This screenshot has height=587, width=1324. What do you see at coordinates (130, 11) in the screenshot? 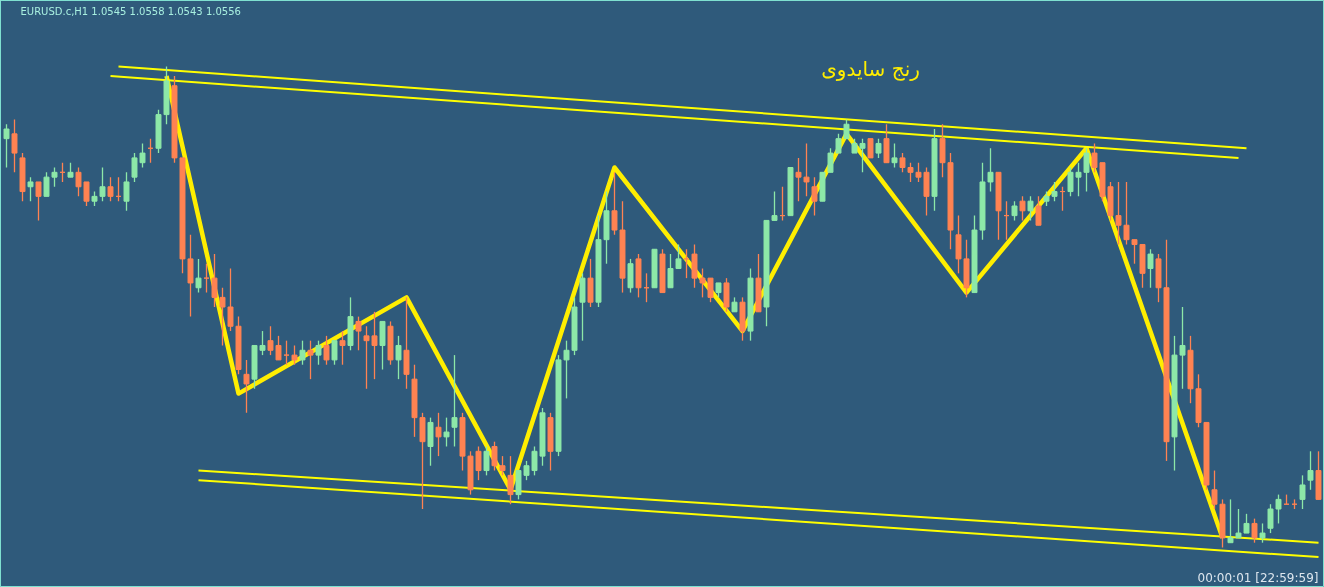
I see `text: EURUSD.c,H1 1.0545 1.0558 1.0543 1.0556` at bounding box center [130, 11].